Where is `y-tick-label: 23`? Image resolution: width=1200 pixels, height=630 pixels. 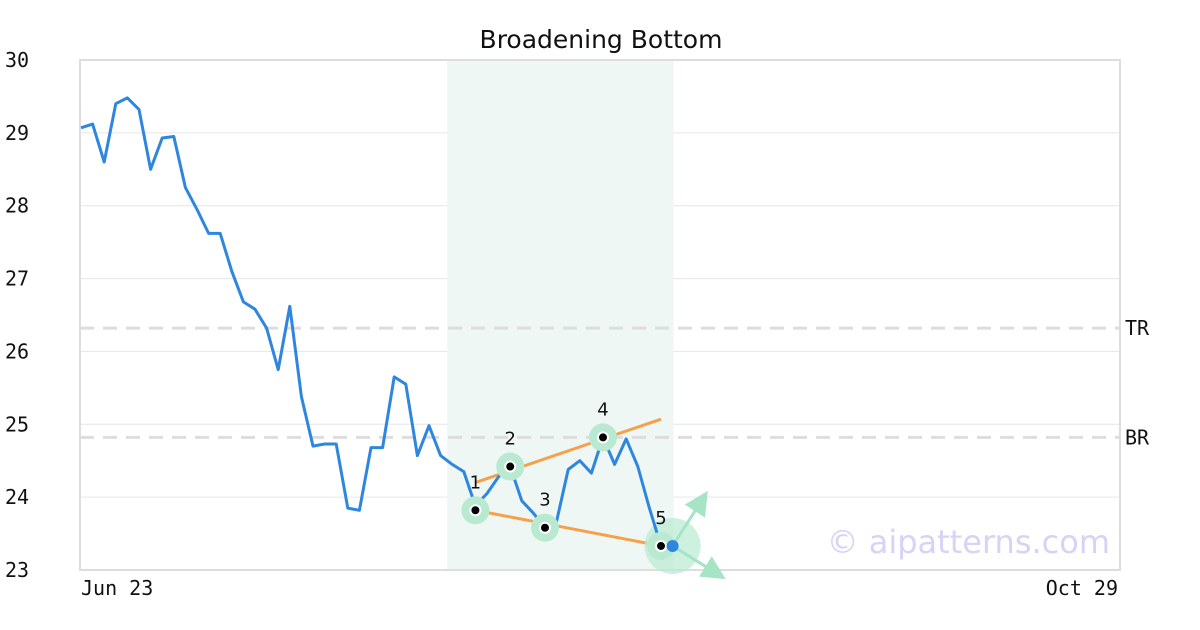
y-tick-label: 23 is located at coordinates (17, 570).